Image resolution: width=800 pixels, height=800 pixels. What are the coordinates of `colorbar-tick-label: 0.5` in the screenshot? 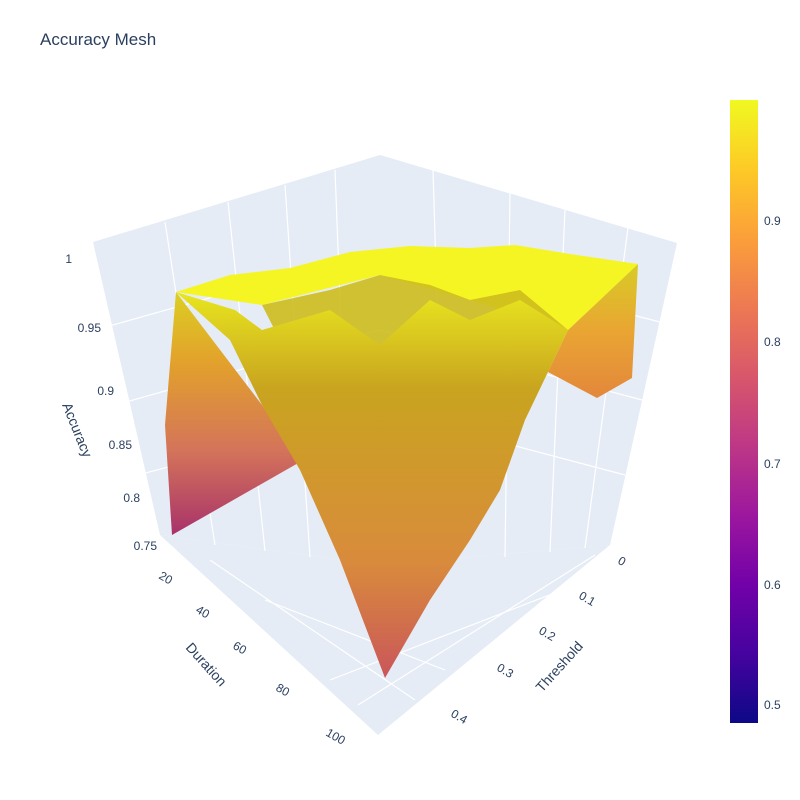 It's located at (772, 705).